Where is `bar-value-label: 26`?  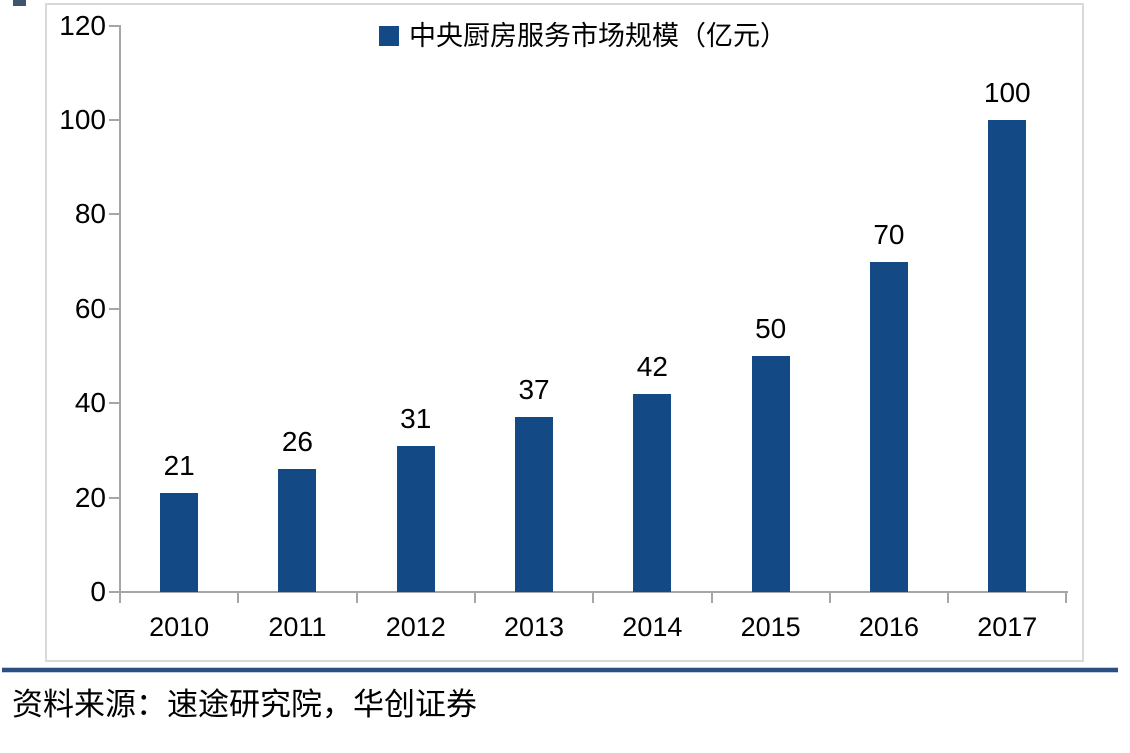
bar-value-label: 26 is located at coordinates (297, 441).